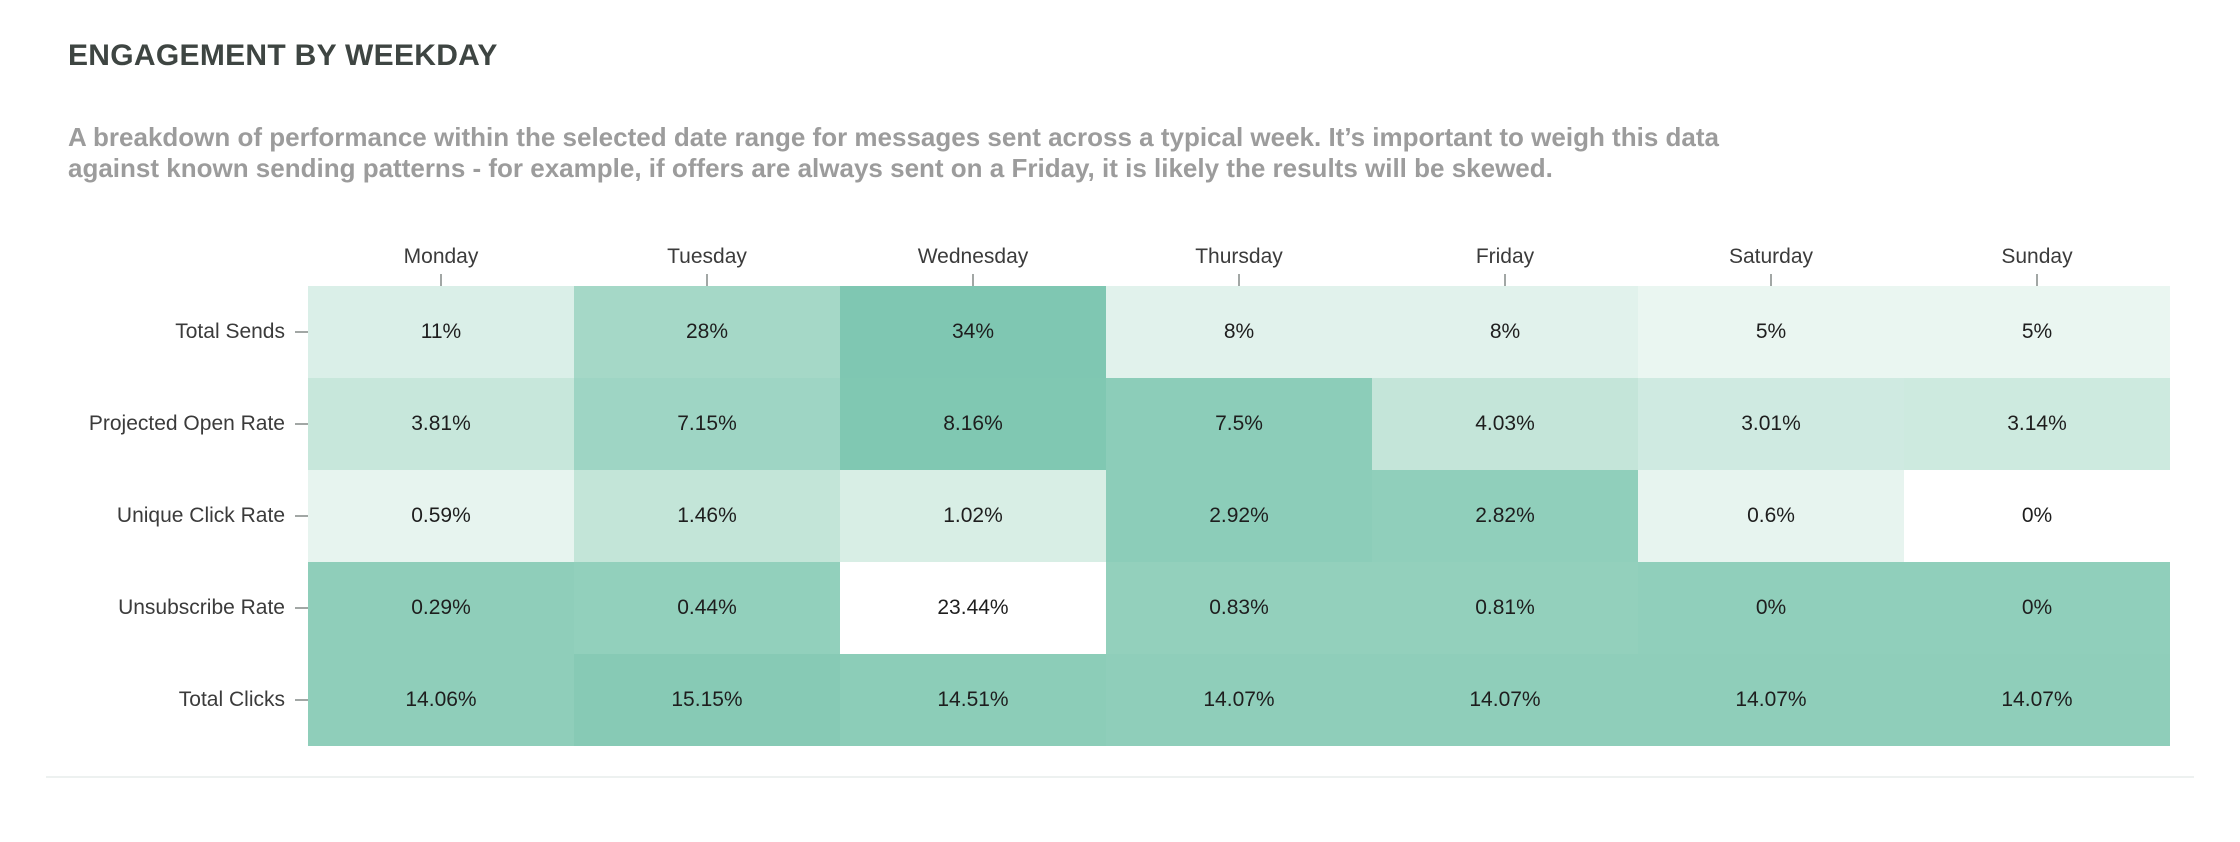  What do you see at coordinates (441, 256) in the screenshot?
I see `column-header-label: Monday` at bounding box center [441, 256].